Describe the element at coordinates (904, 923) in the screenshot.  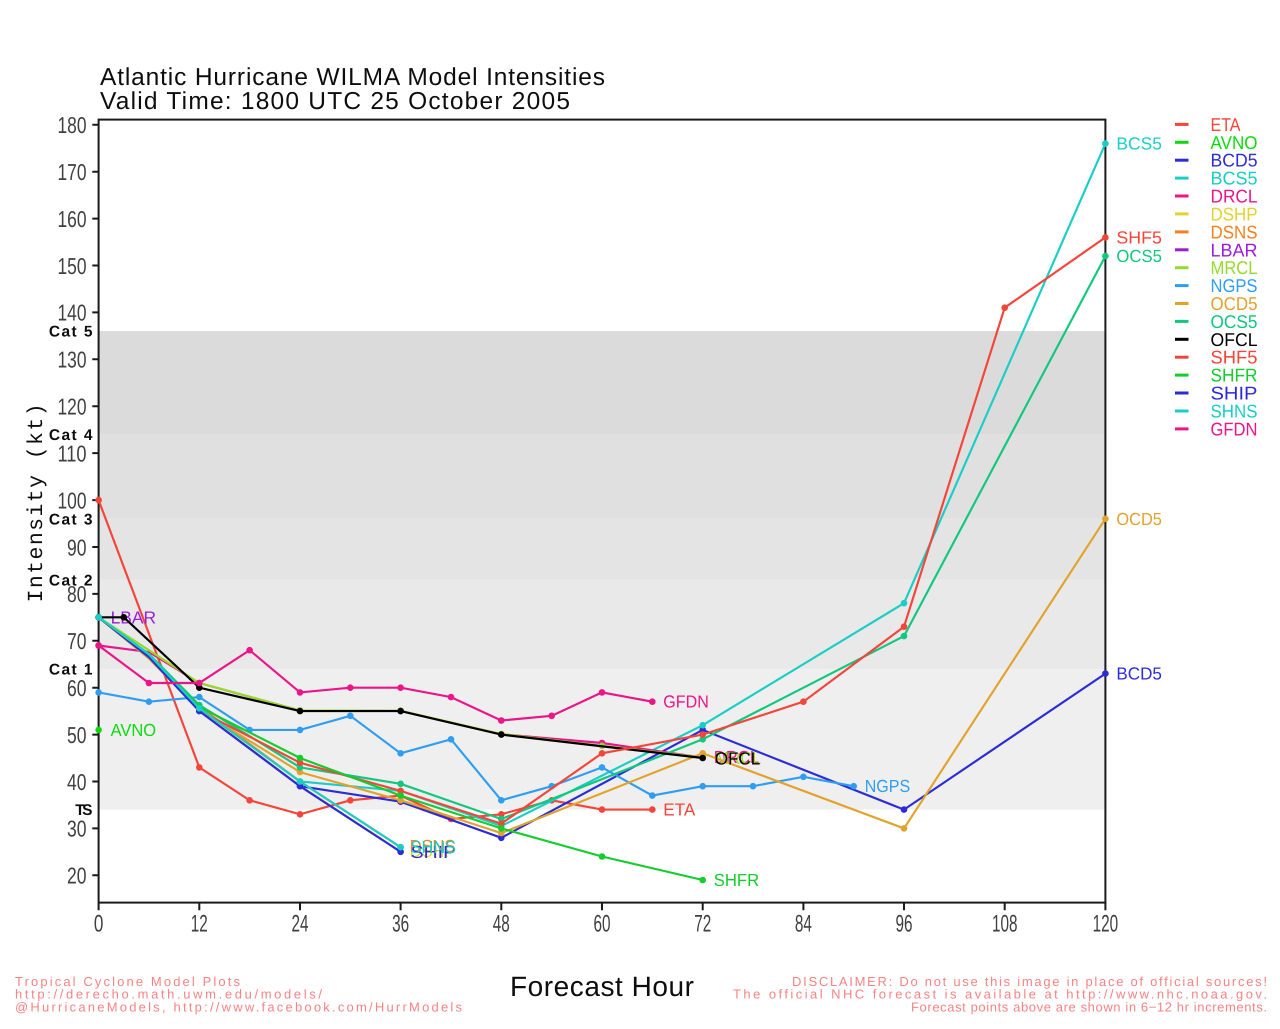
I see `svg-text: 96` at that location.